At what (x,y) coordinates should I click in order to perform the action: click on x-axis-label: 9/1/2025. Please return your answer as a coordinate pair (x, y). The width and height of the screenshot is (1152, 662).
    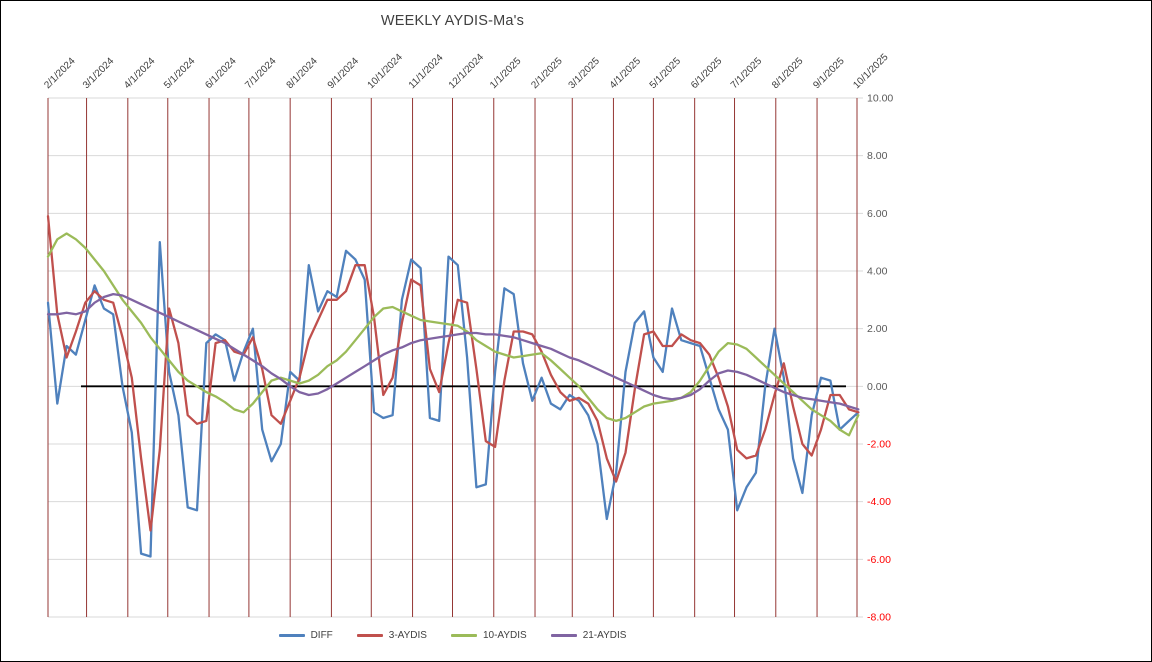
    Looking at the image, I should click on (829, 74).